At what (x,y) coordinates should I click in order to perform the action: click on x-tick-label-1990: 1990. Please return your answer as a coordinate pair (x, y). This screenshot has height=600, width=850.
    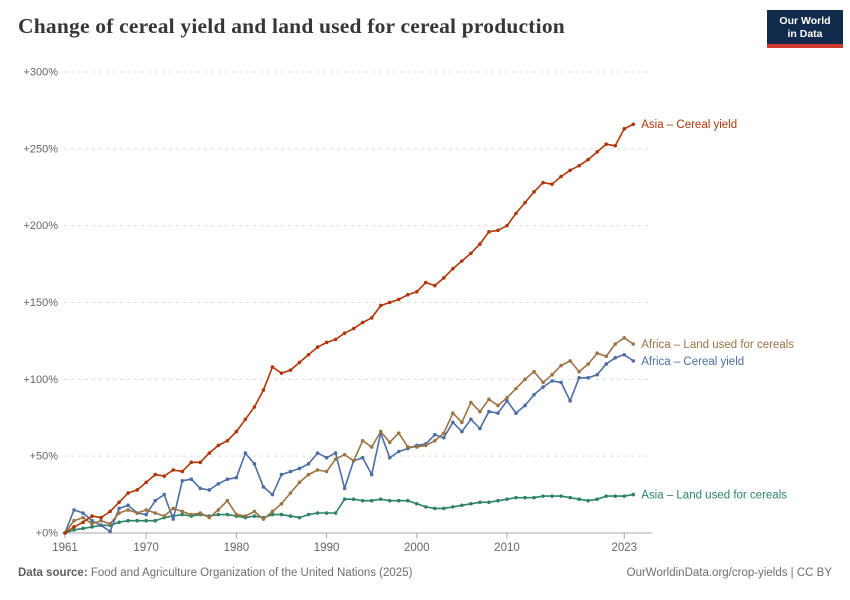
    Looking at the image, I should click on (327, 548).